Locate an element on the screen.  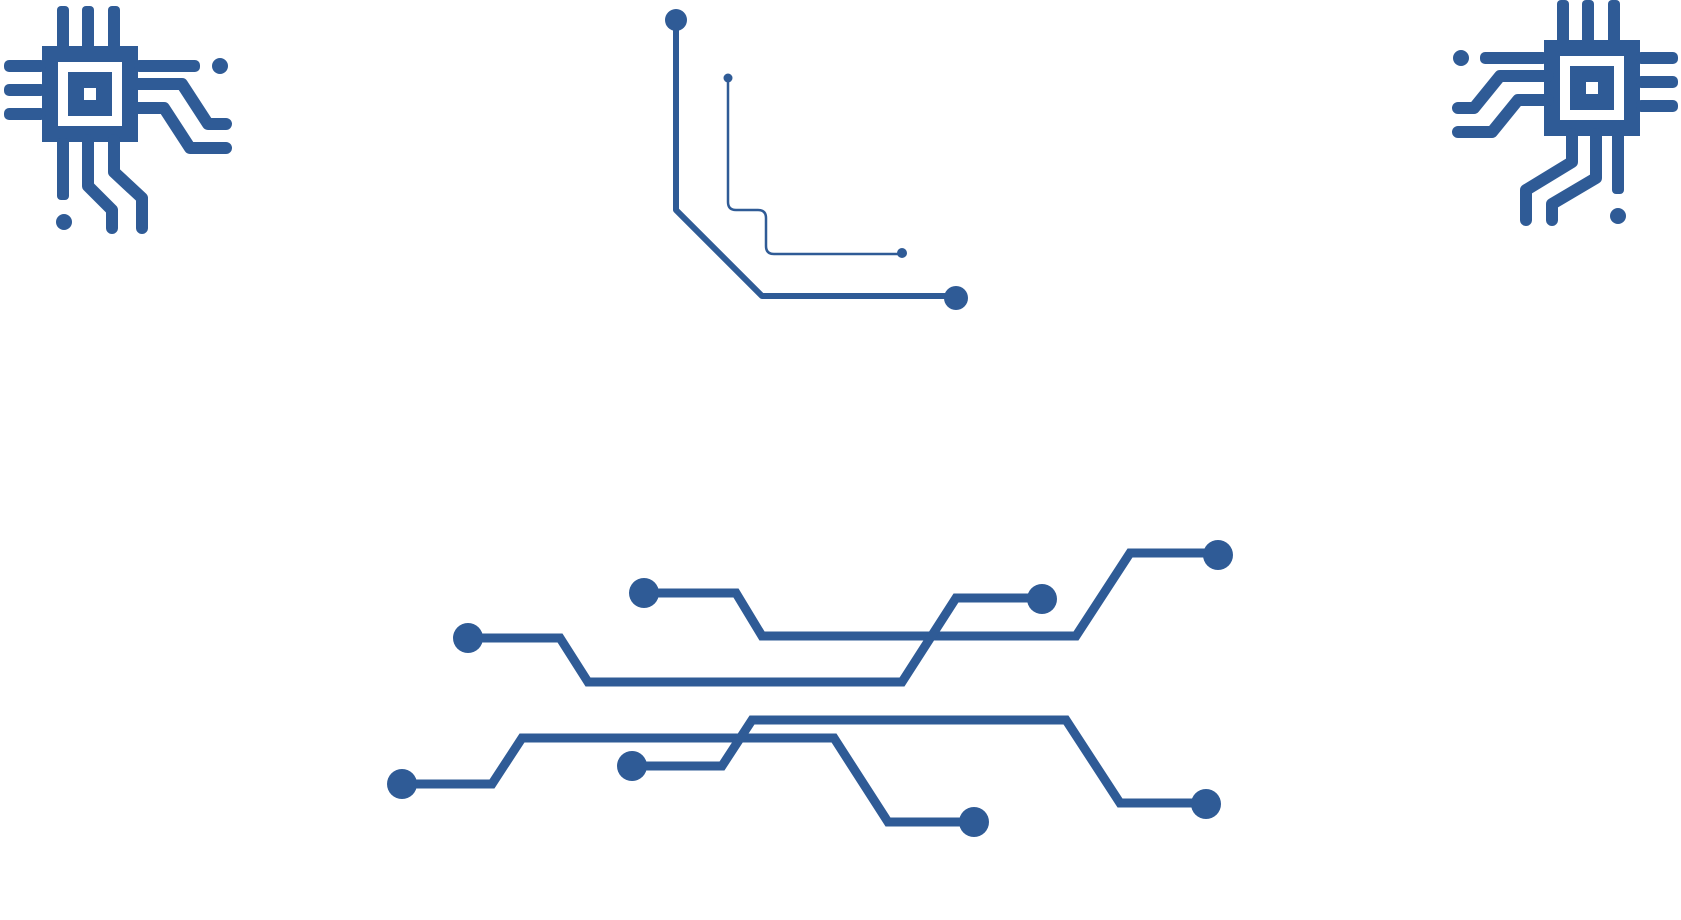
chip-icon-left is located at coordinates (118, 120).